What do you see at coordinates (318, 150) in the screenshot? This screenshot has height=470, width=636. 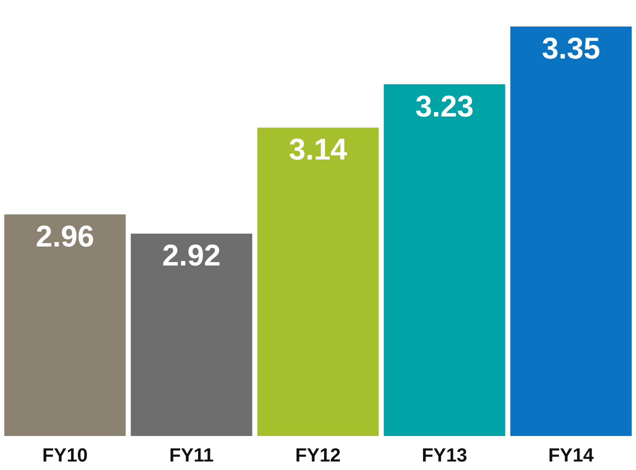 I see `data-label: 3.14` at bounding box center [318, 150].